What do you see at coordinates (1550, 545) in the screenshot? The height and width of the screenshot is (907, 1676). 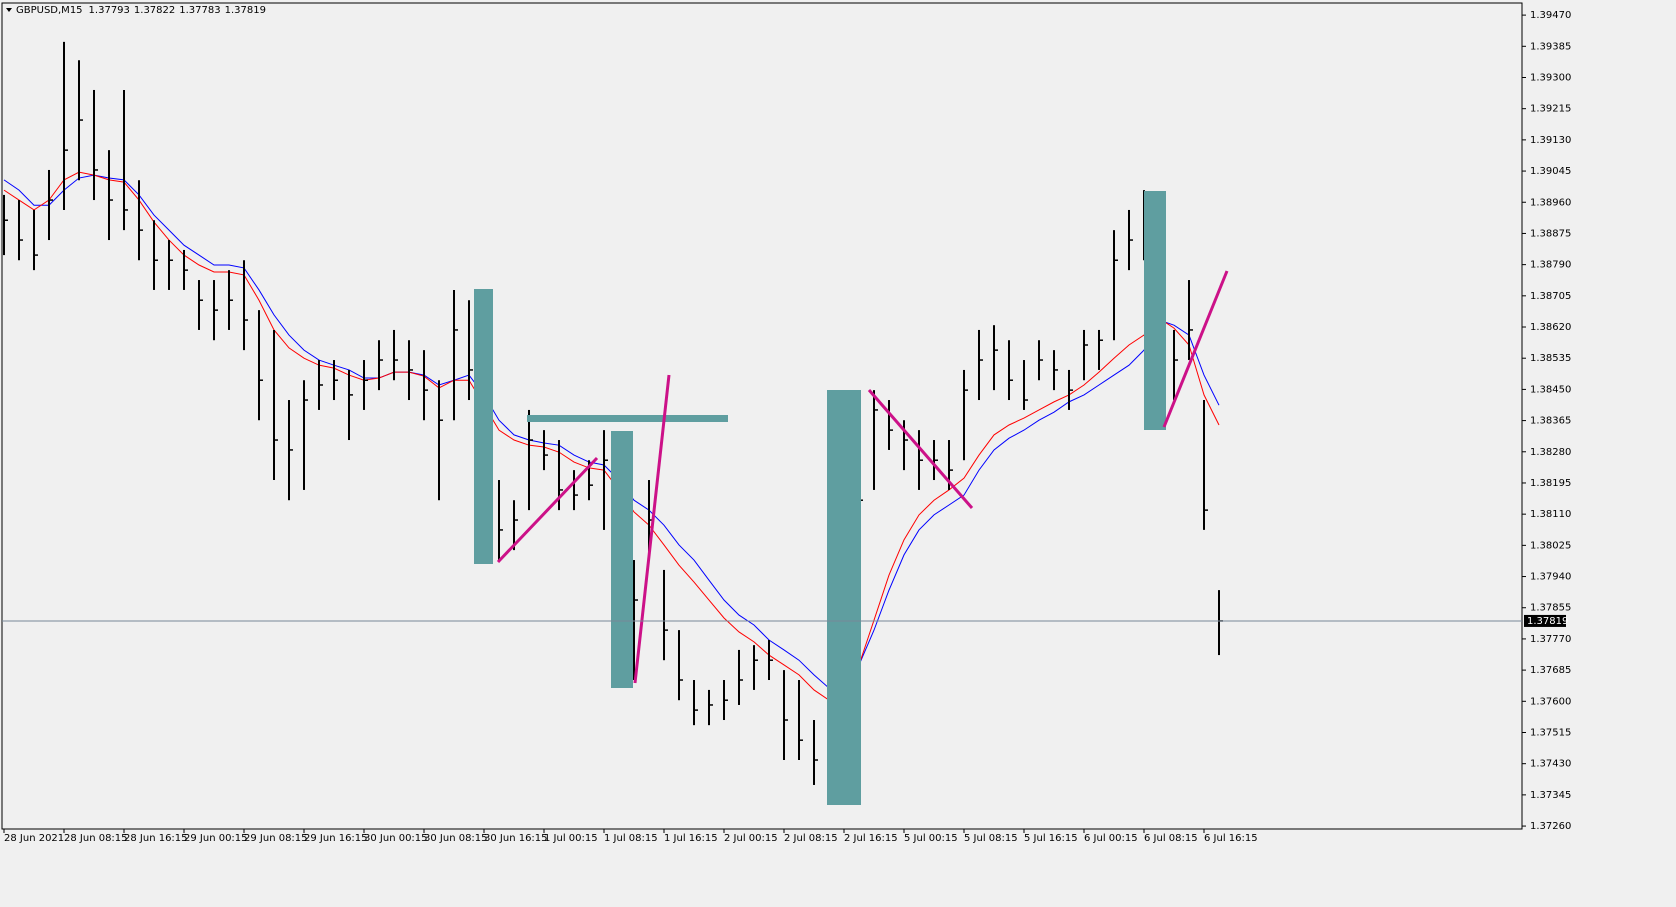 I see `y-tick-label: 1.38025` at bounding box center [1550, 545].